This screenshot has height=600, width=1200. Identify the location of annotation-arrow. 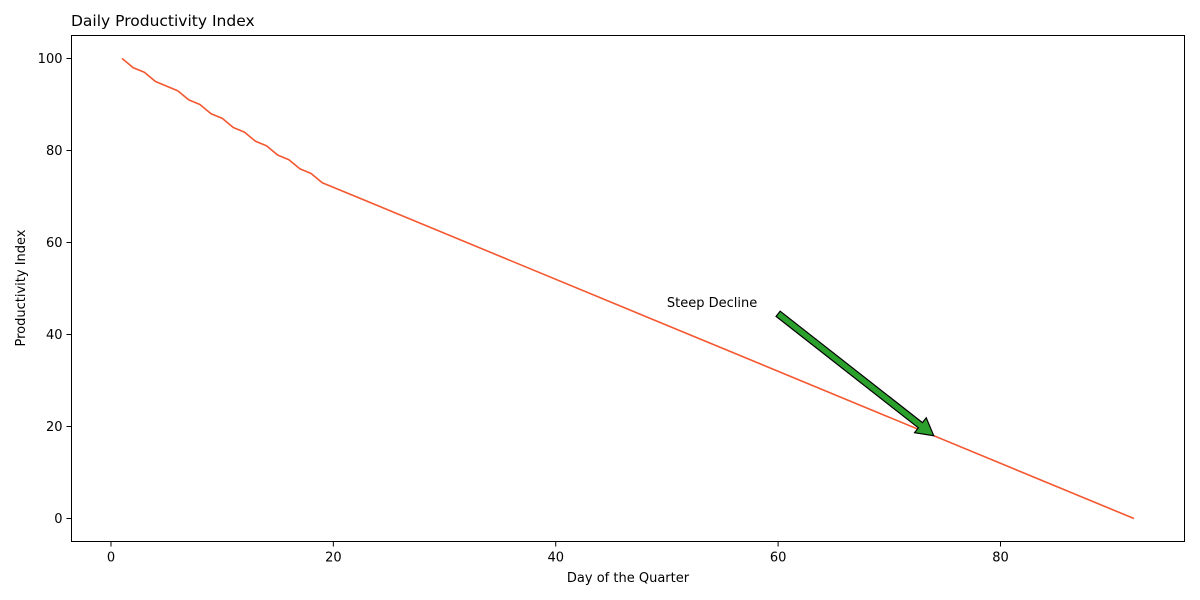
(855, 373).